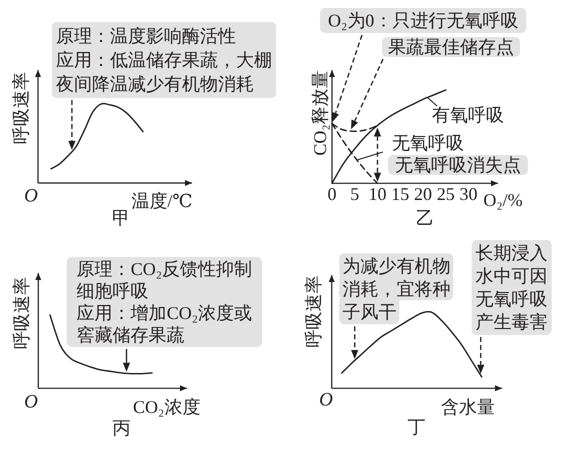  Describe the element at coordinates (146, 36) in the screenshot. I see `text: 原理：温度影响酶活性` at that location.